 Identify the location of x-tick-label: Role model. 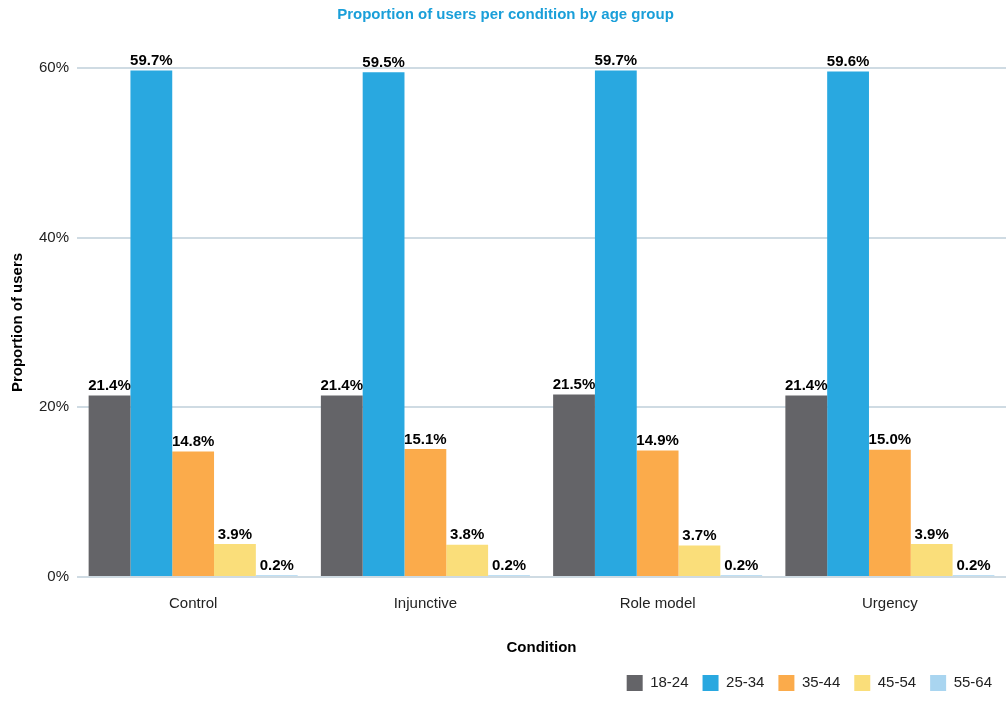
(657, 603).